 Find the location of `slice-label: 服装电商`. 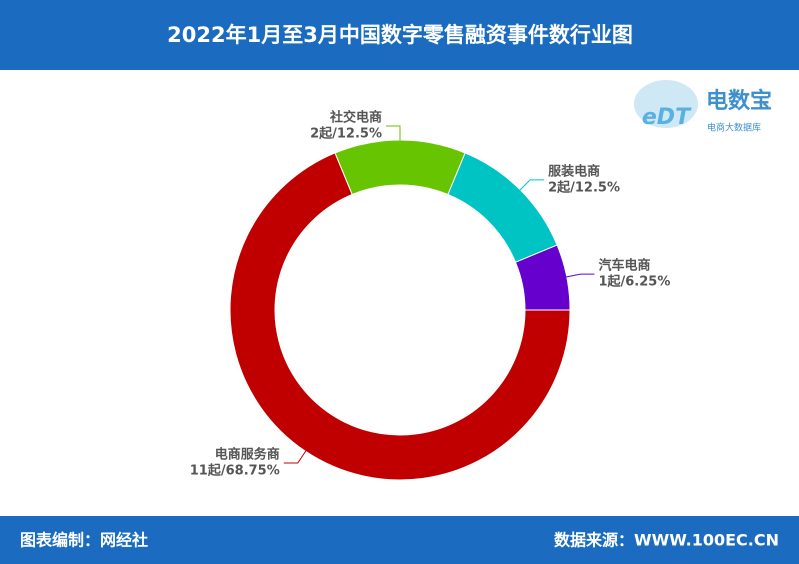

slice-label: 服装电商 is located at coordinates (574, 171).